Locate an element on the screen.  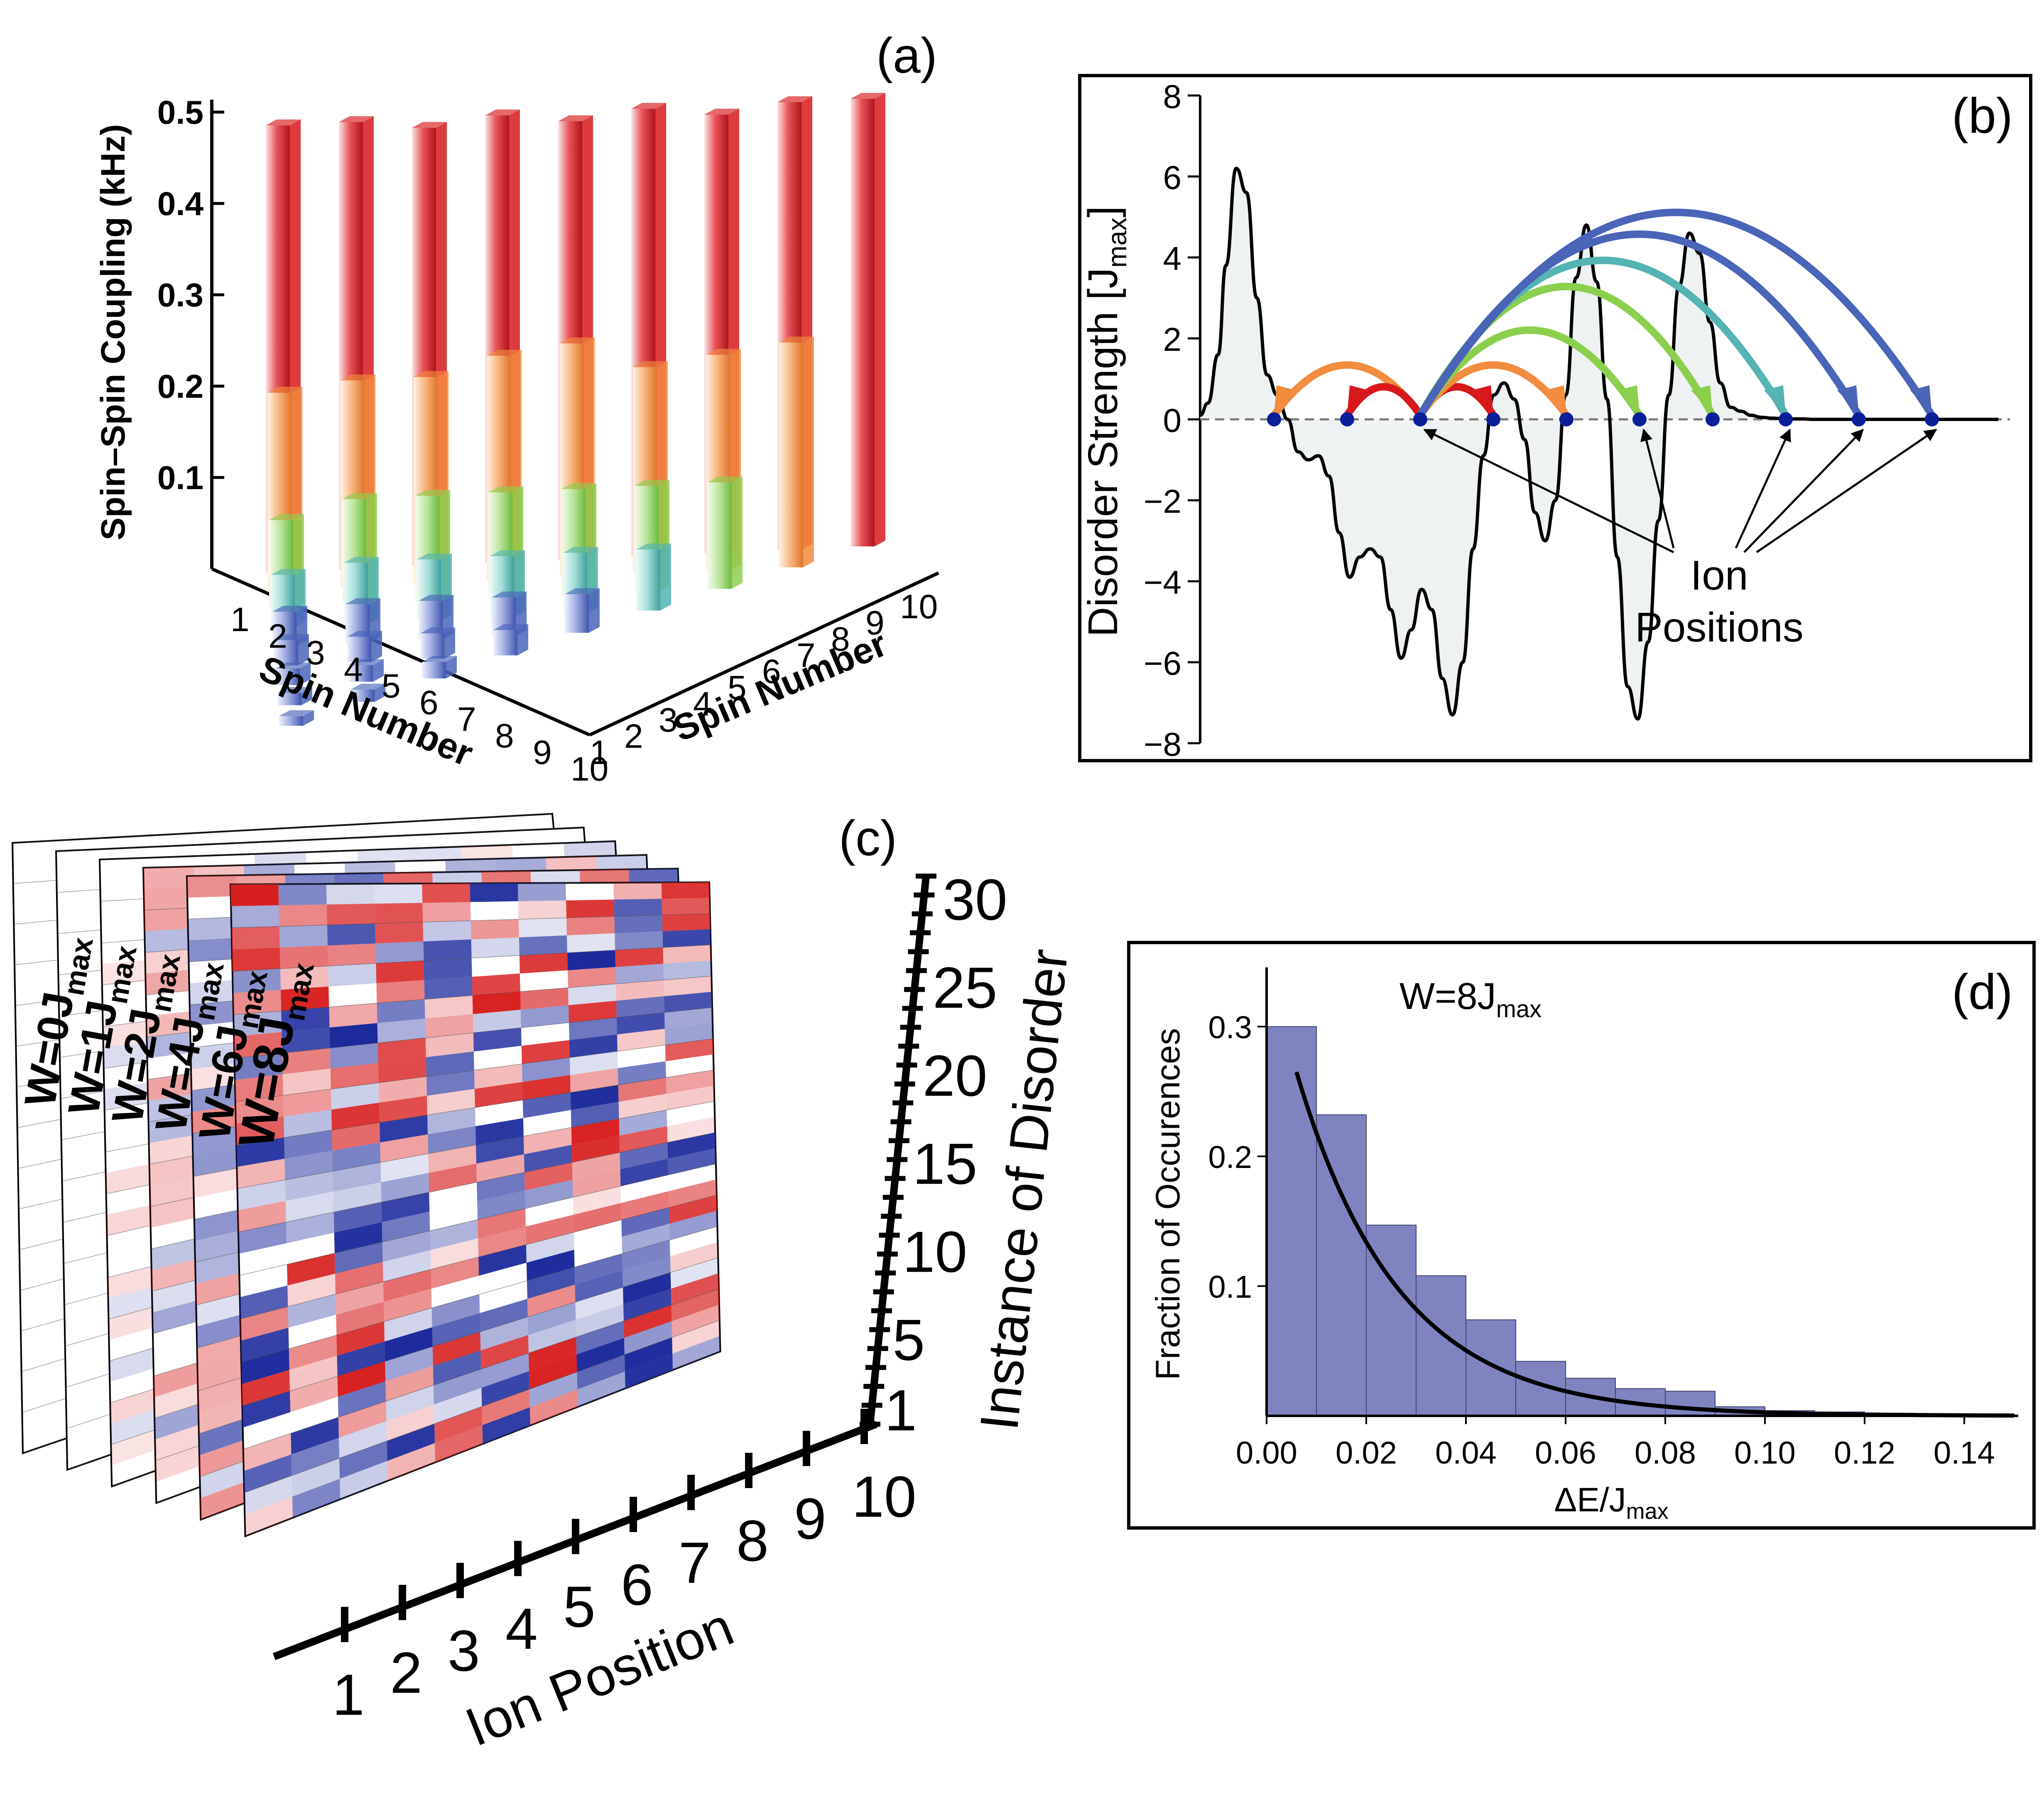
panel-d-annotation: W=8Jmax is located at coordinates (1470, 999).